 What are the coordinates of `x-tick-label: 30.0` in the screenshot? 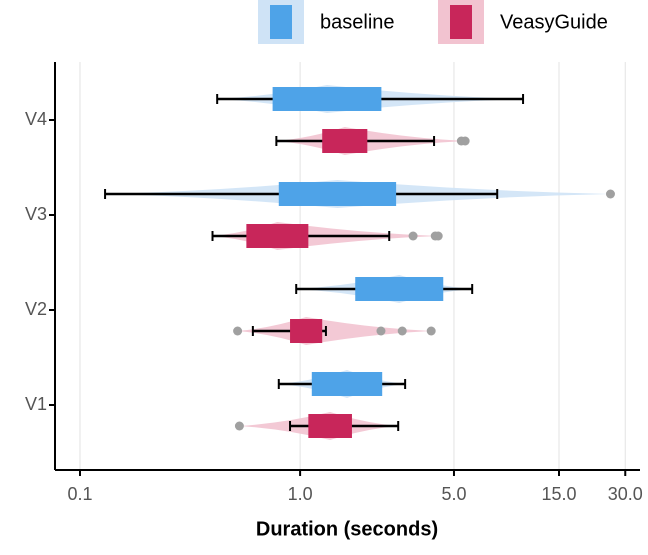 It's located at (625, 494).